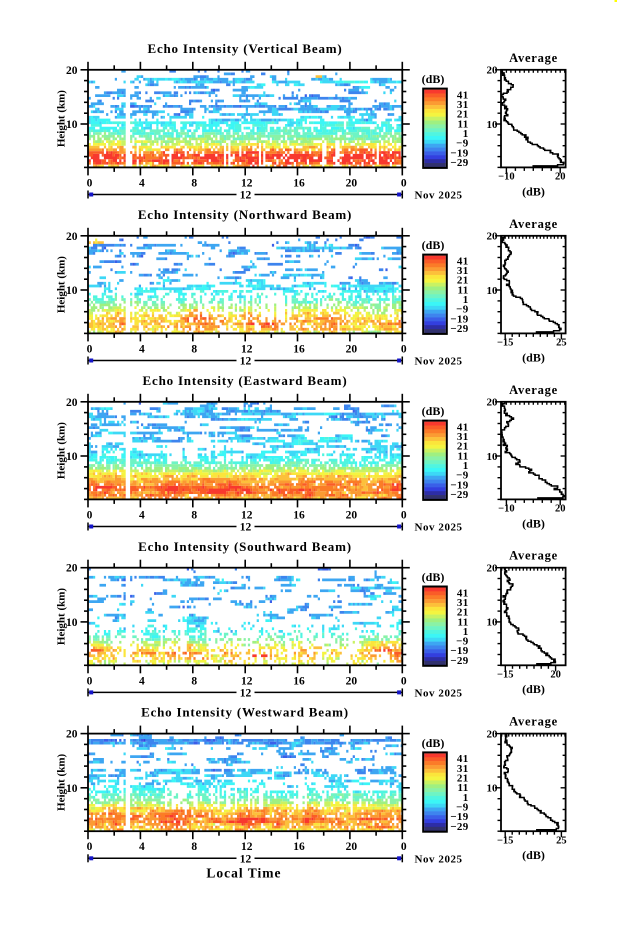 Image resolution: width=617 pixels, height=929 pixels. I want to click on svg-text: −10, so click(506, 509).